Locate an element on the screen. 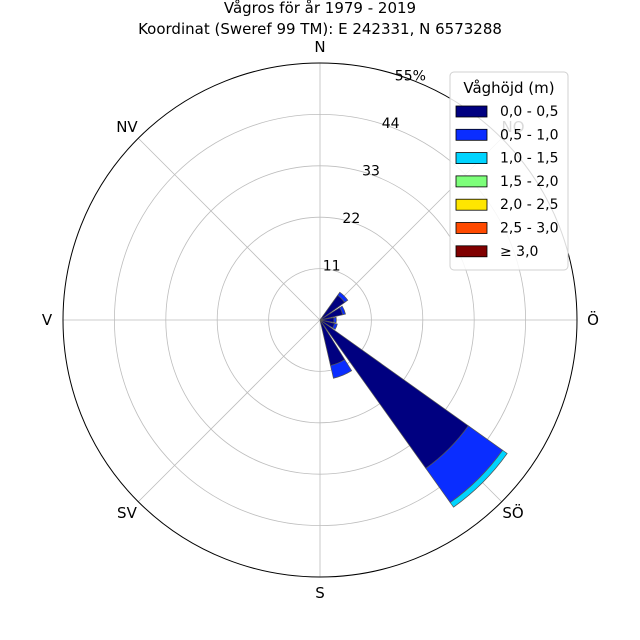 The height and width of the screenshot is (640, 640). direction-label: Ö is located at coordinates (593, 319).